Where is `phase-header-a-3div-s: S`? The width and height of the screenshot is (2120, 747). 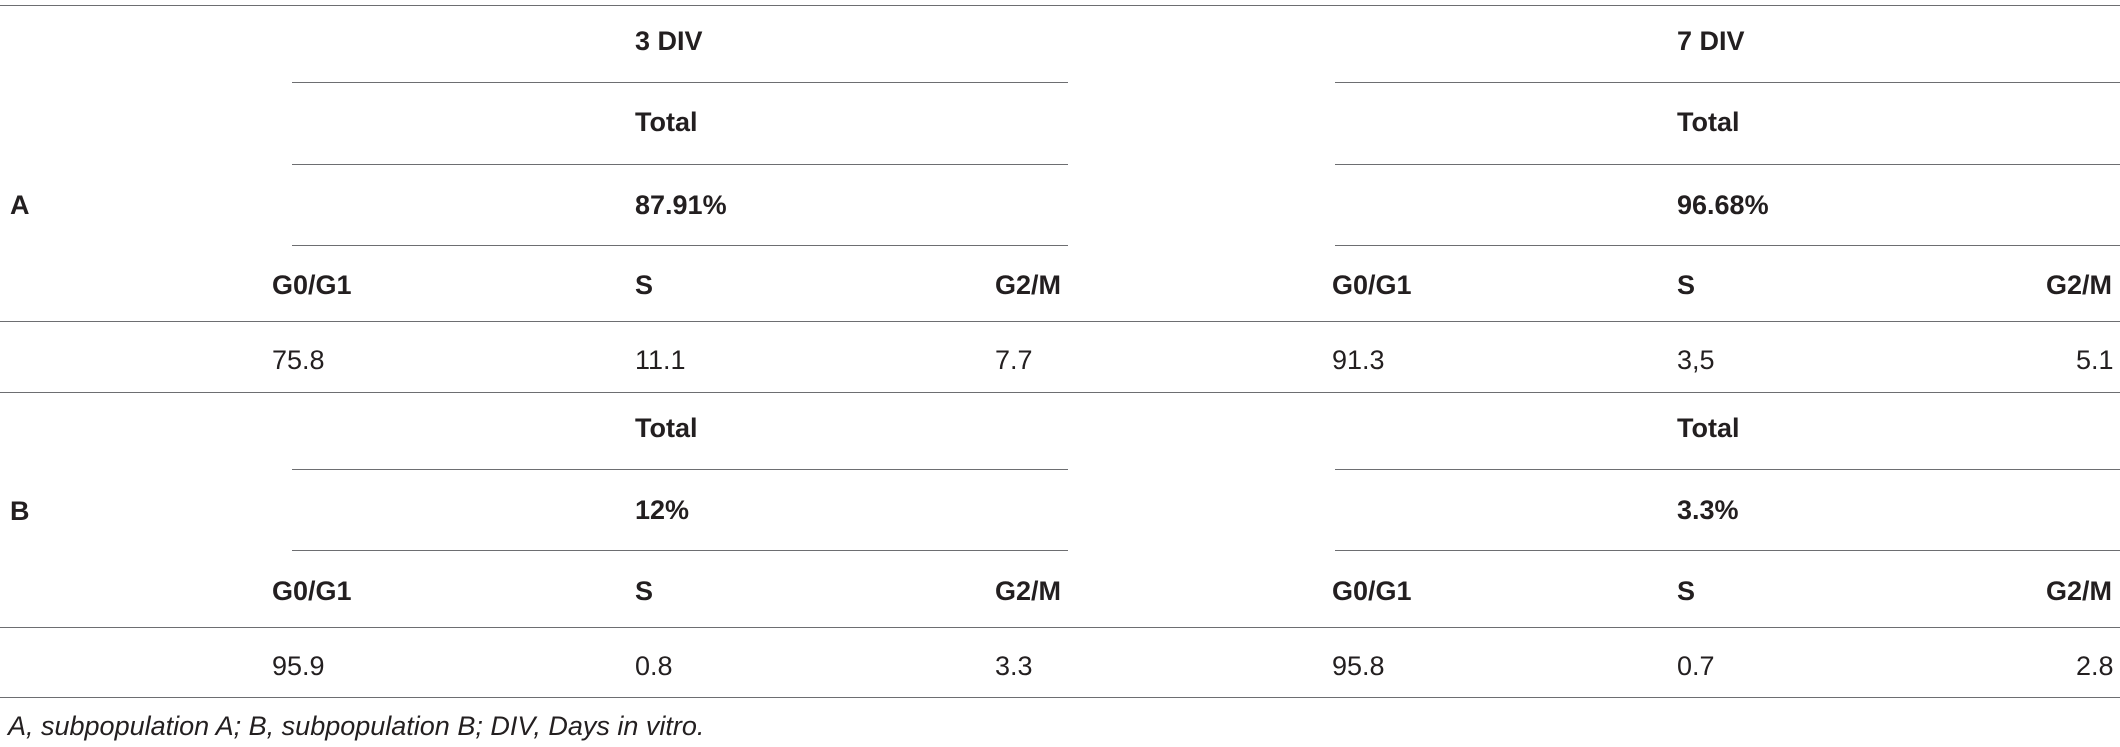
phase-header-a-3div-s: S is located at coordinates (644, 285).